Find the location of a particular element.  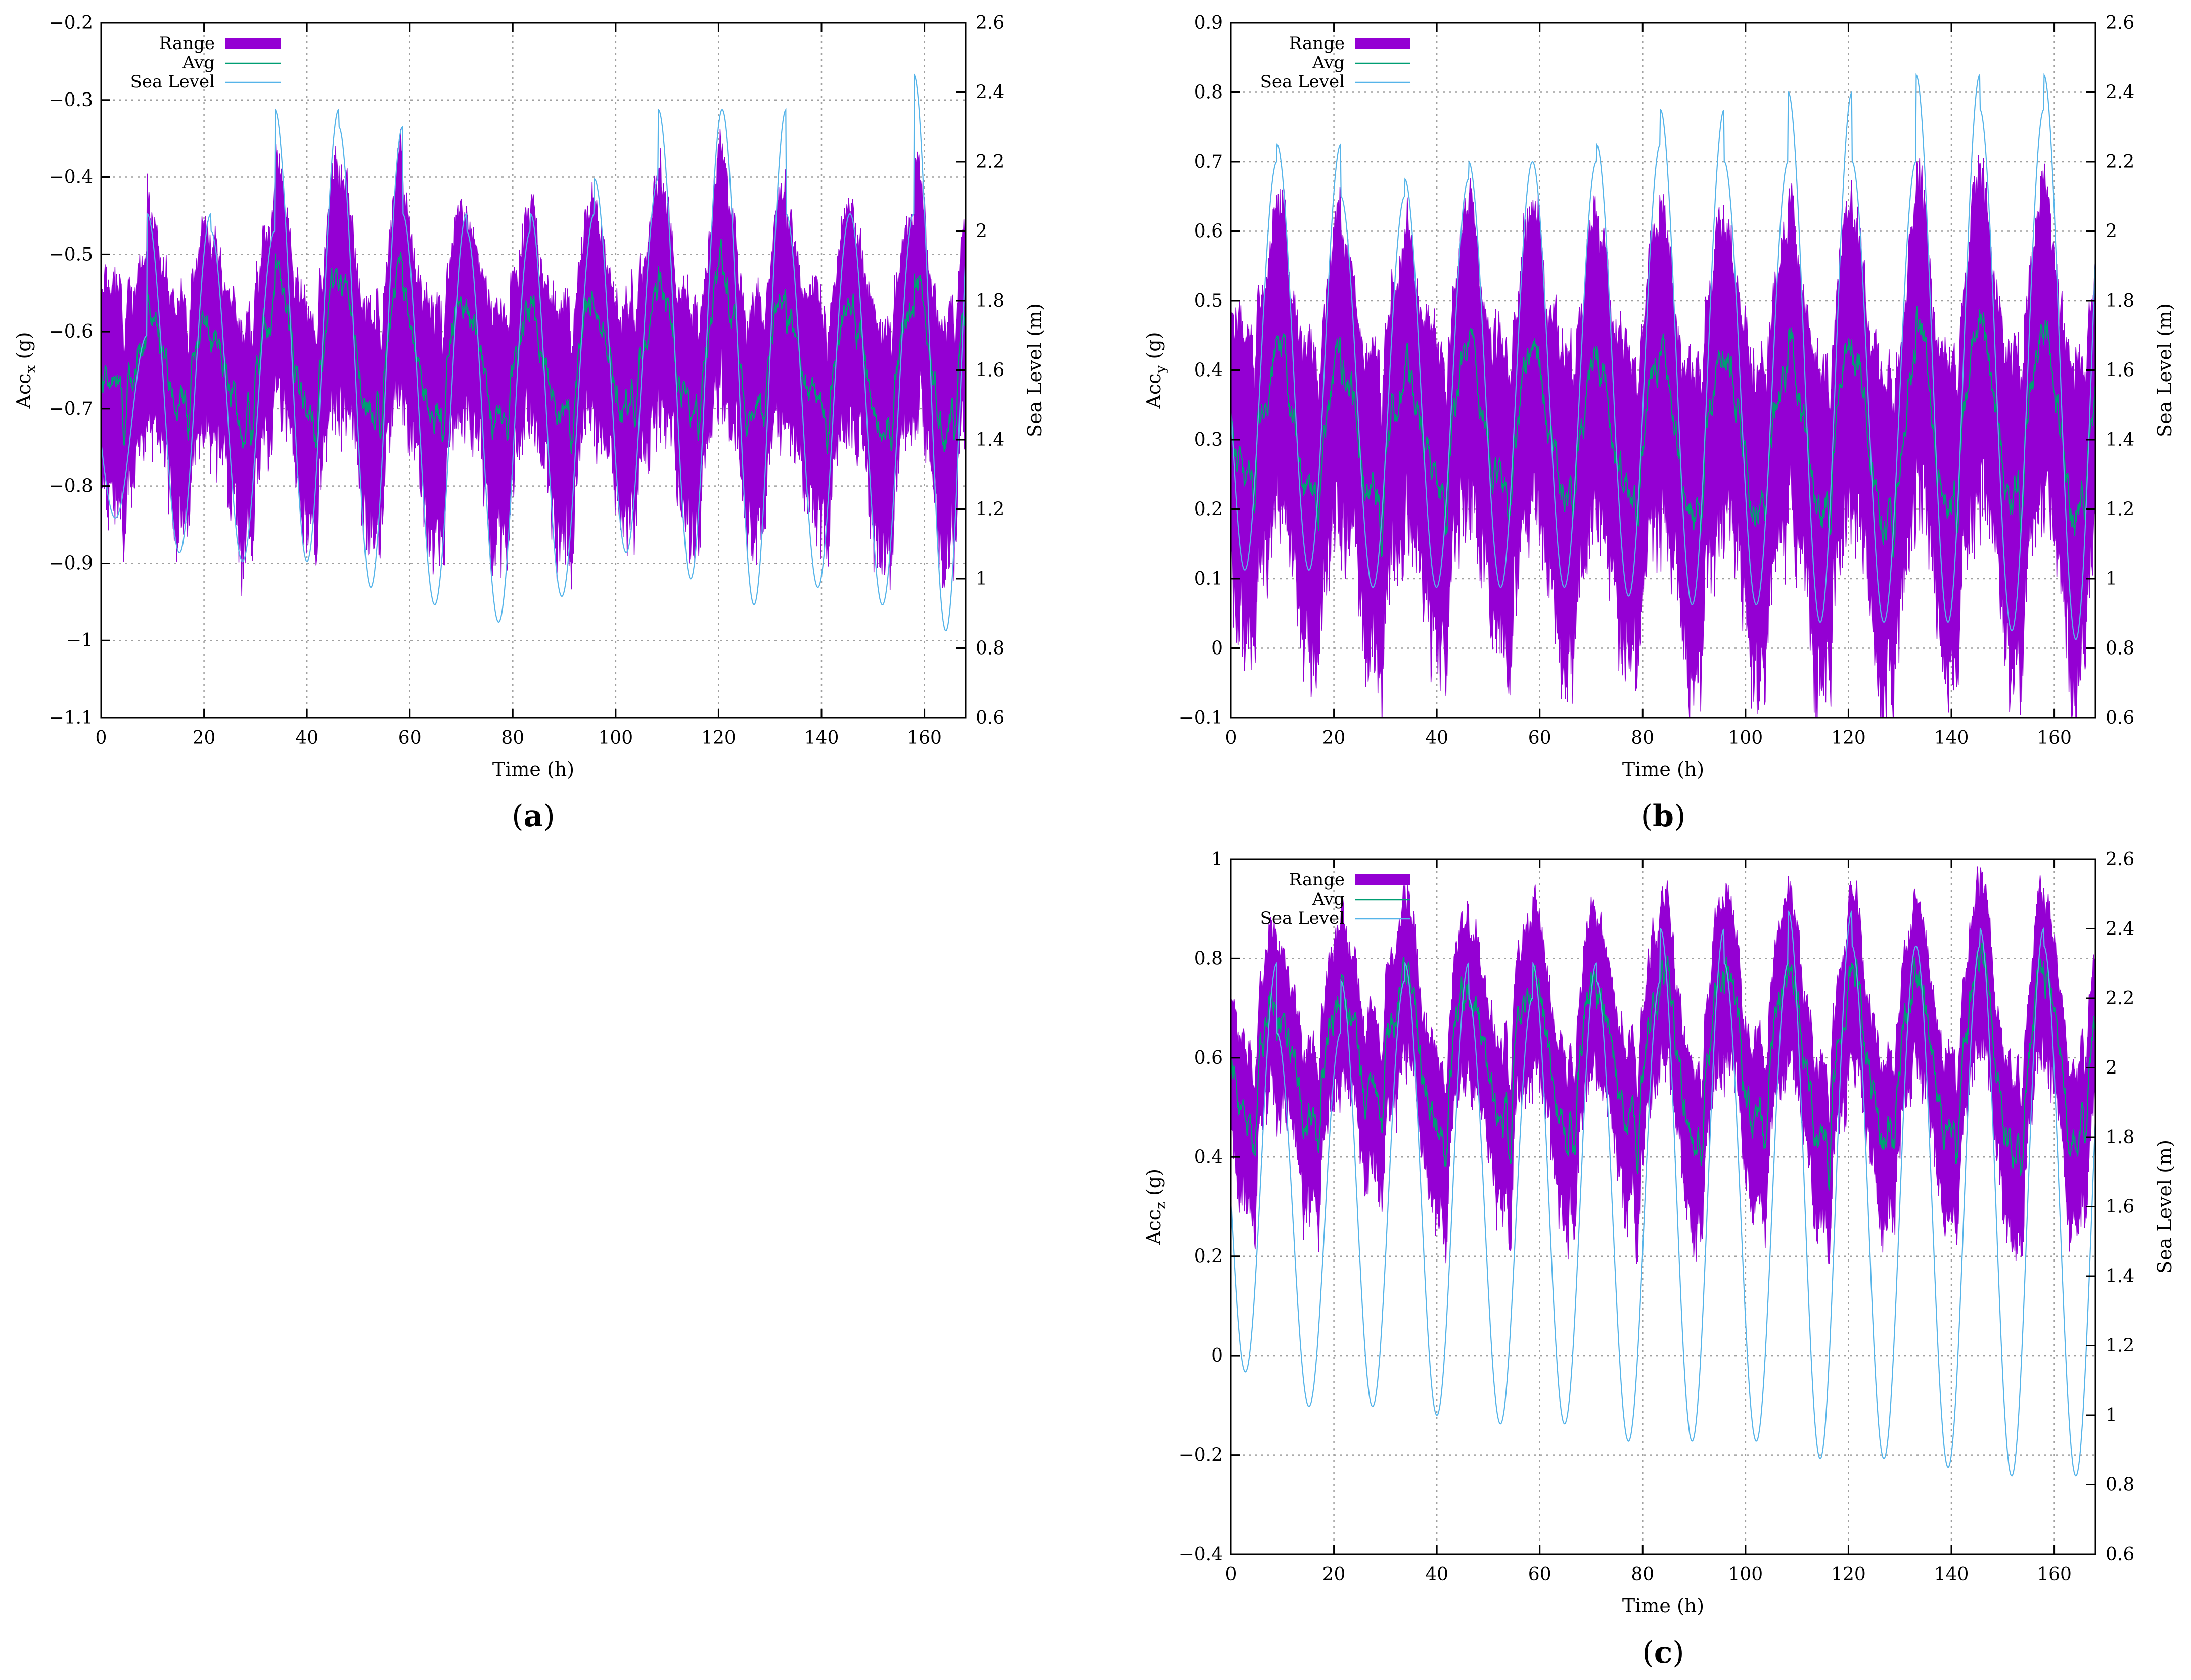

panel-caption: (c) is located at coordinates (1663, 1652).